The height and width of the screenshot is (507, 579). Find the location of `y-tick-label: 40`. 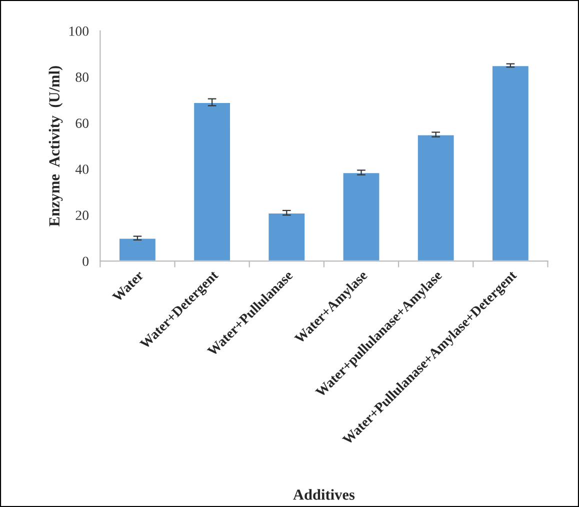

y-tick-label: 40 is located at coordinates (82, 169).